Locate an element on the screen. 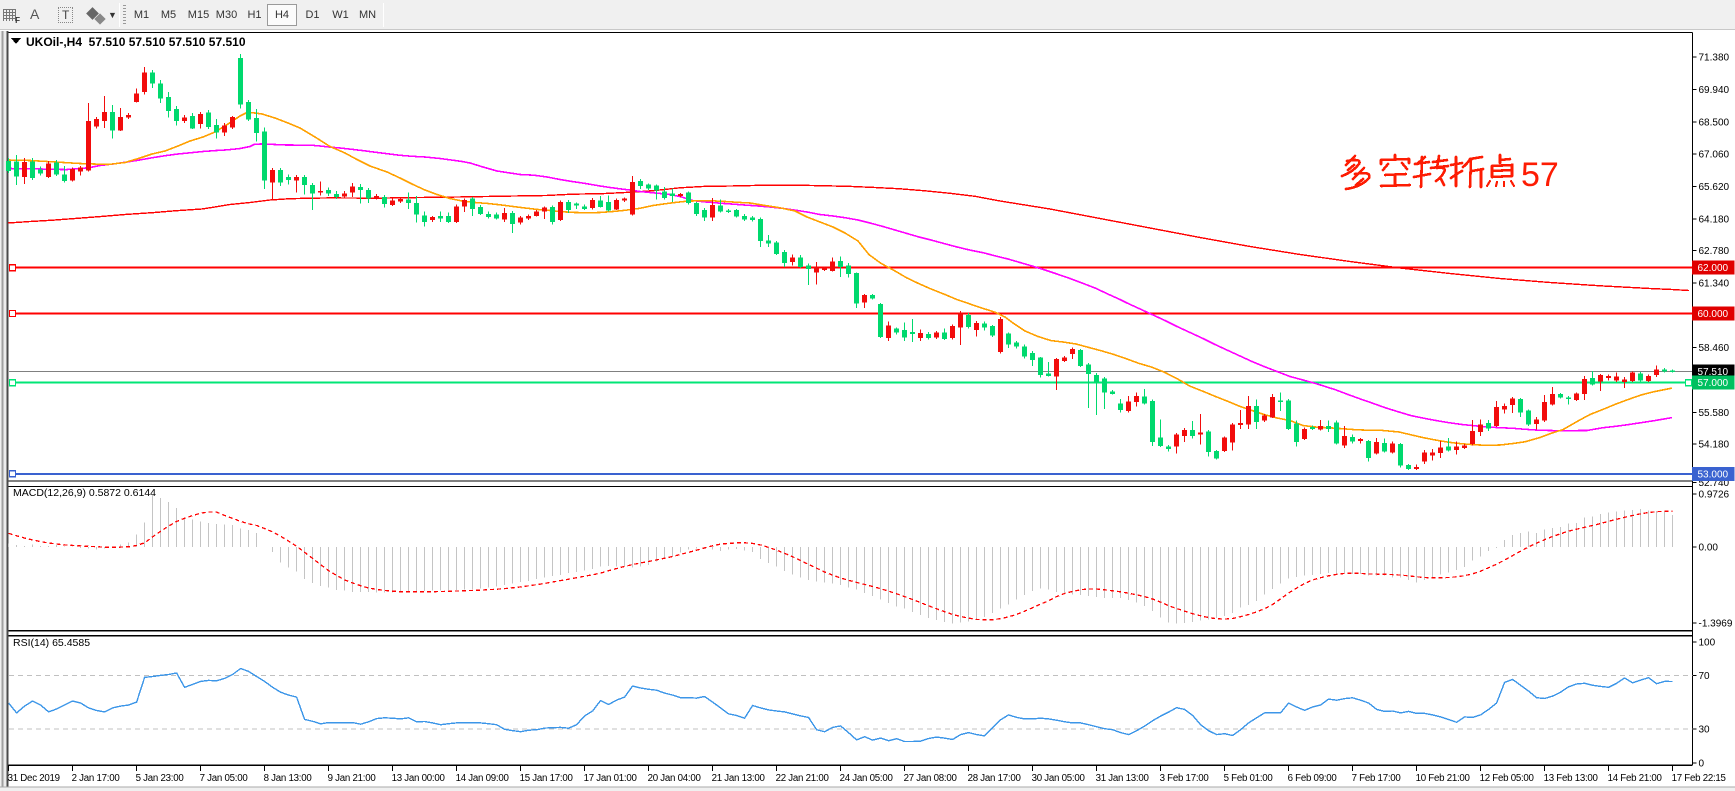 The image size is (1735, 791). svg-text: 5 Feb 01:00 is located at coordinates (1249, 778).